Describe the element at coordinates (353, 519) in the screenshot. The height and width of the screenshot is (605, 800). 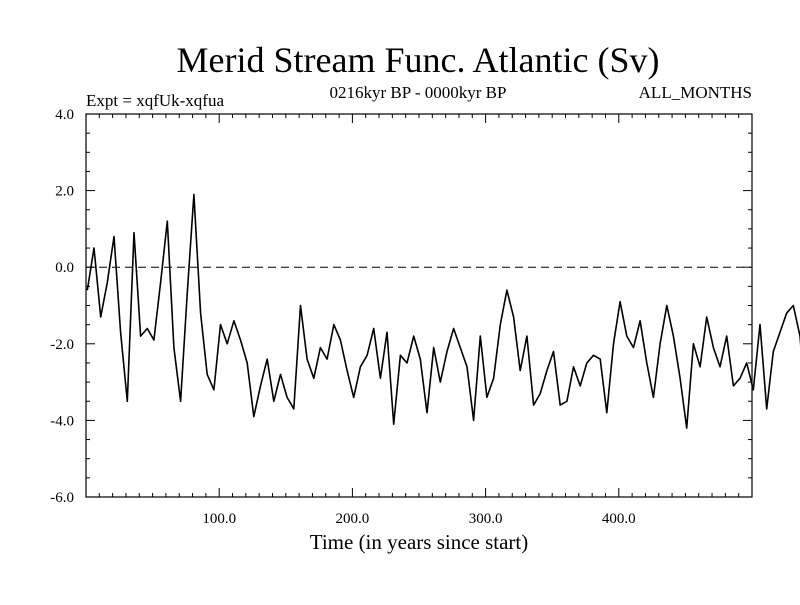
I see `x-tick-label: 200.0` at that location.